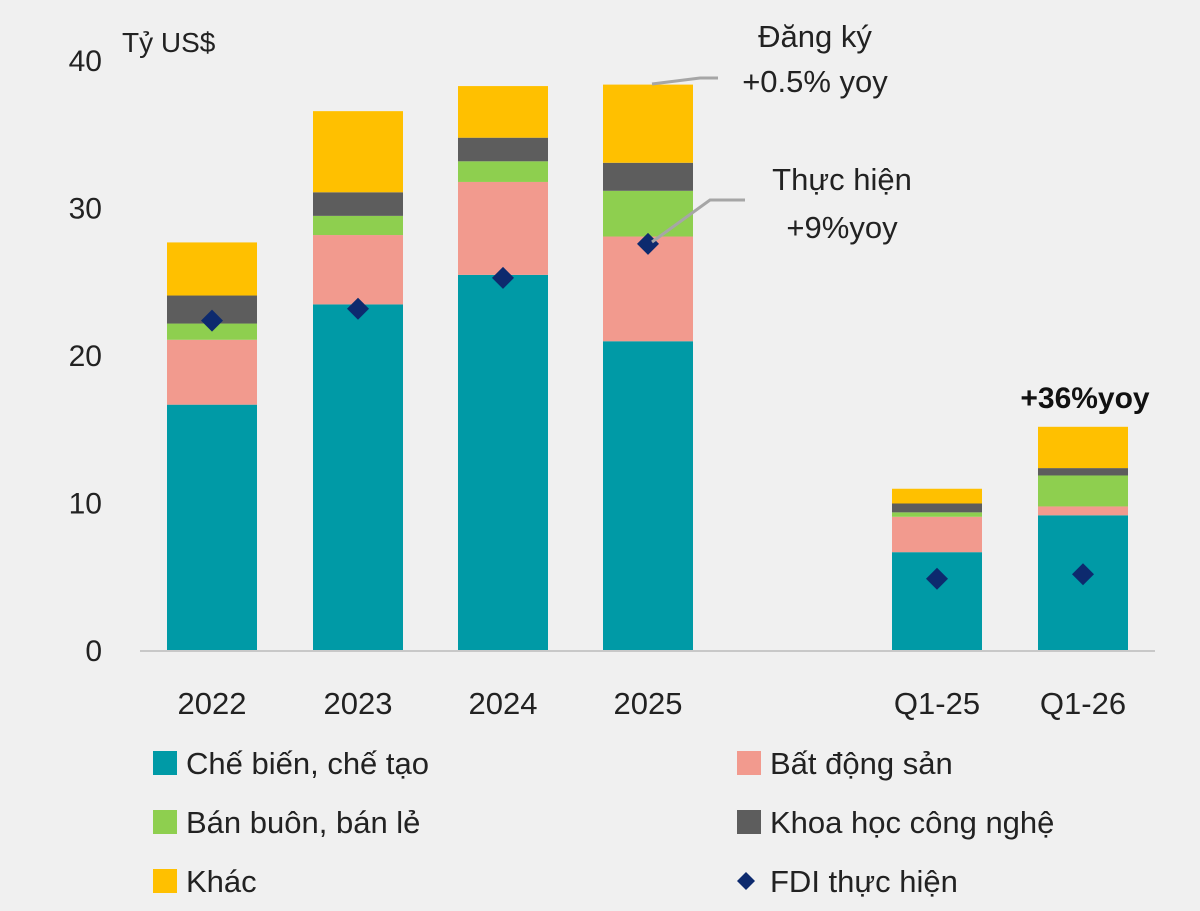  Describe the element at coordinates (358, 703) in the screenshot. I see `x-tick-label: 2023` at that location.